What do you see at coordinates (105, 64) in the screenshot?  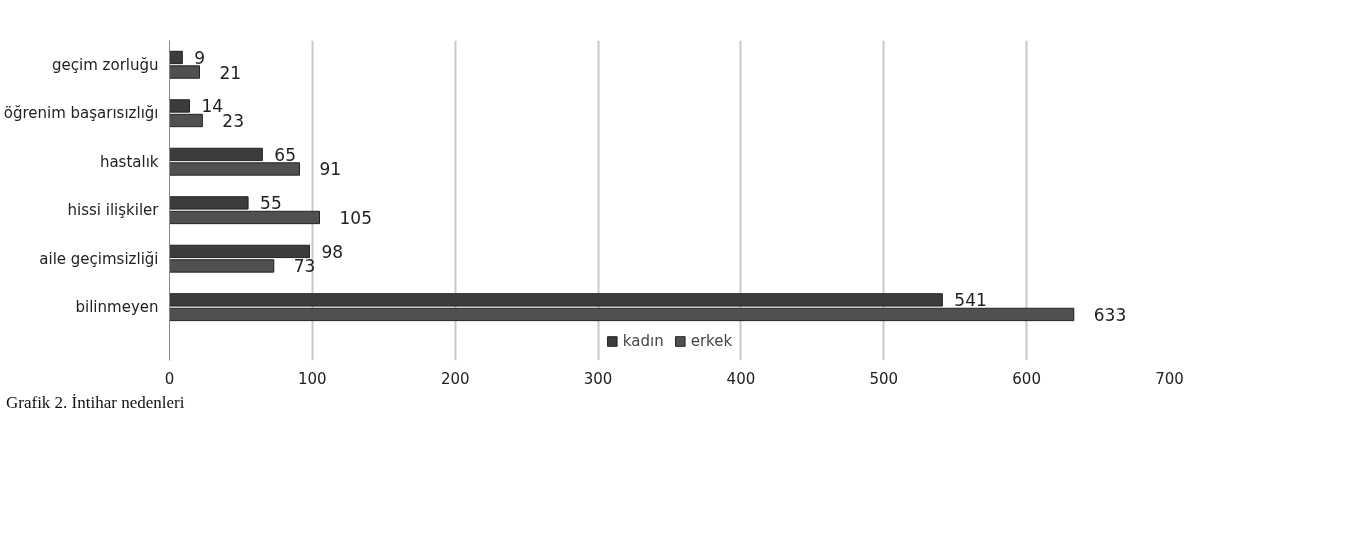 I see `y-tick-label: geçim zorluğu` at bounding box center [105, 64].